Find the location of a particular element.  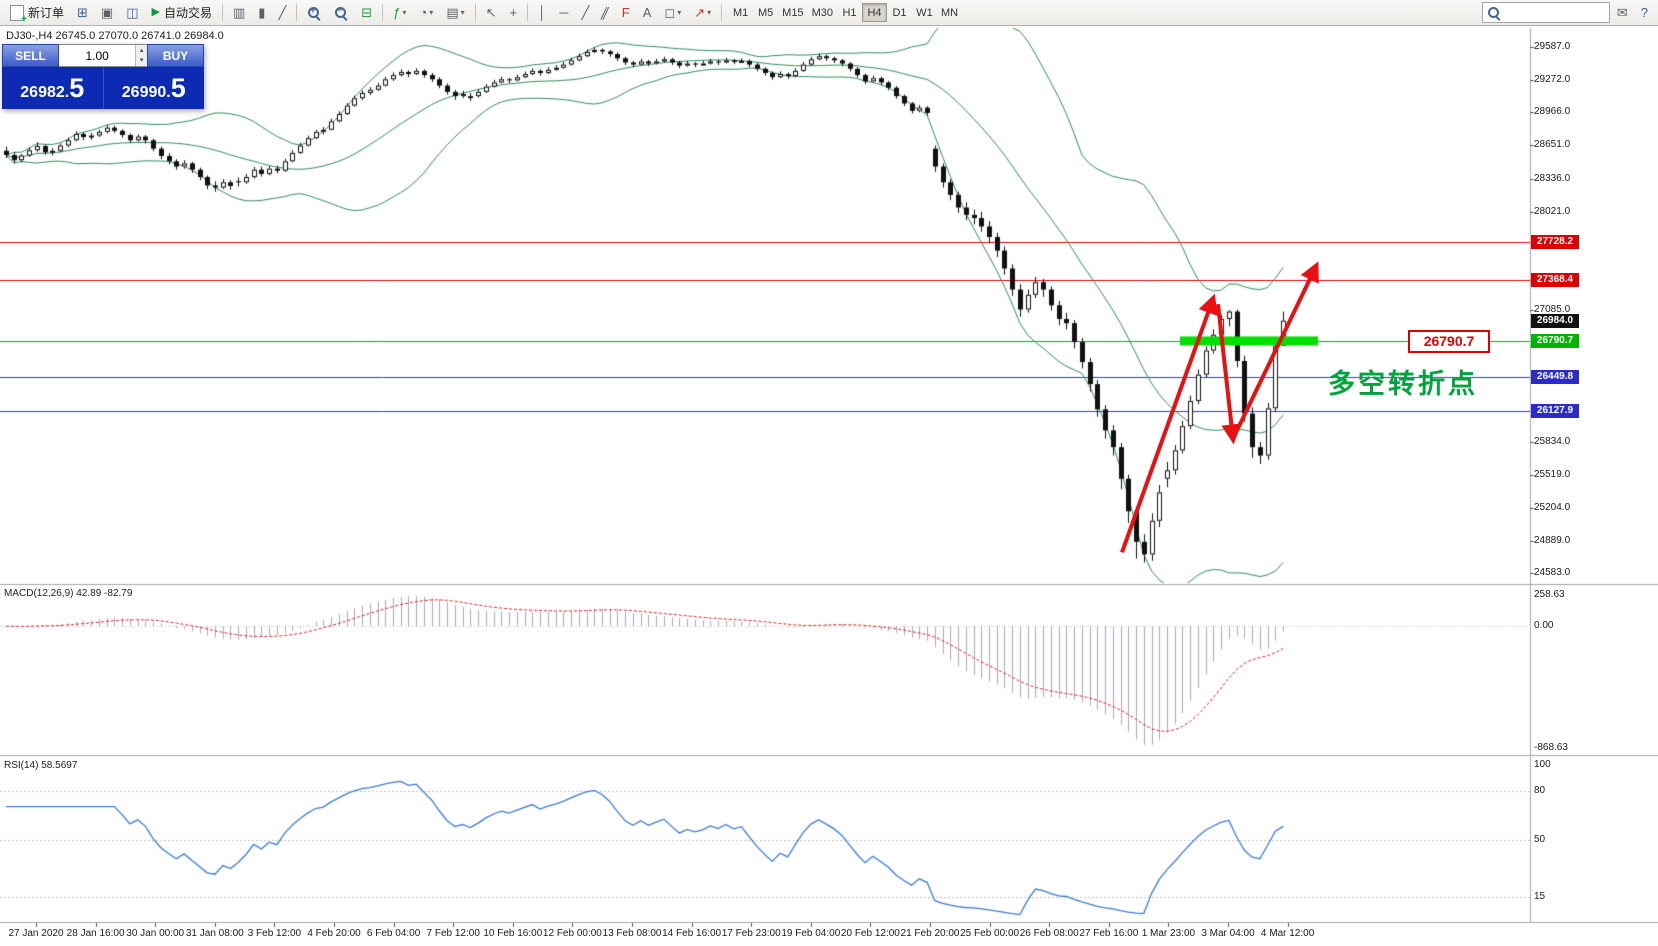

zoom-in-button: + is located at coordinates (314, 12).